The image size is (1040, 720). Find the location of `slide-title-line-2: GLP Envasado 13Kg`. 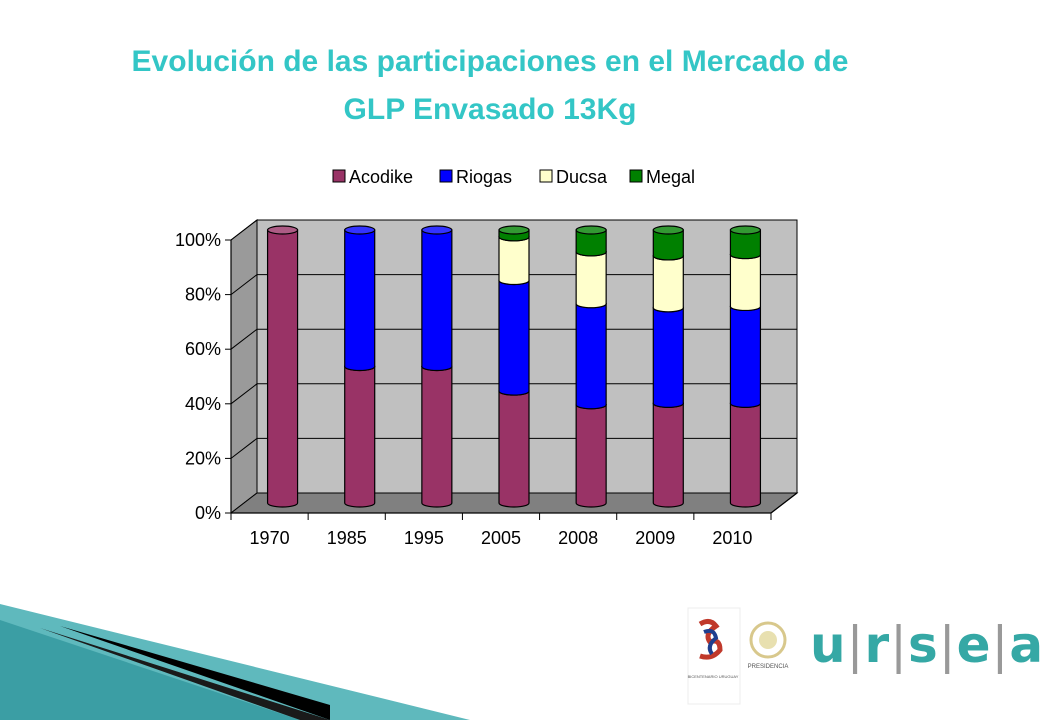

slide-title-line-2: GLP Envasado 13Kg is located at coordinates (490, 109).